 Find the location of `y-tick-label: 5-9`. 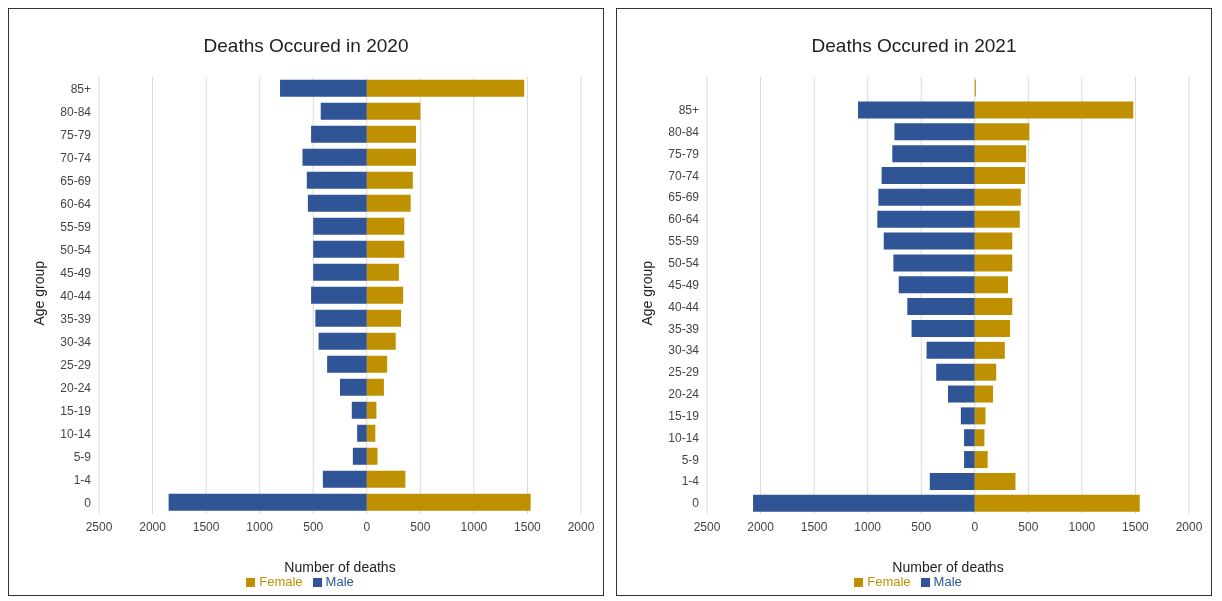

y-tick-label: 5-9 is located at coordinates (82, 456).